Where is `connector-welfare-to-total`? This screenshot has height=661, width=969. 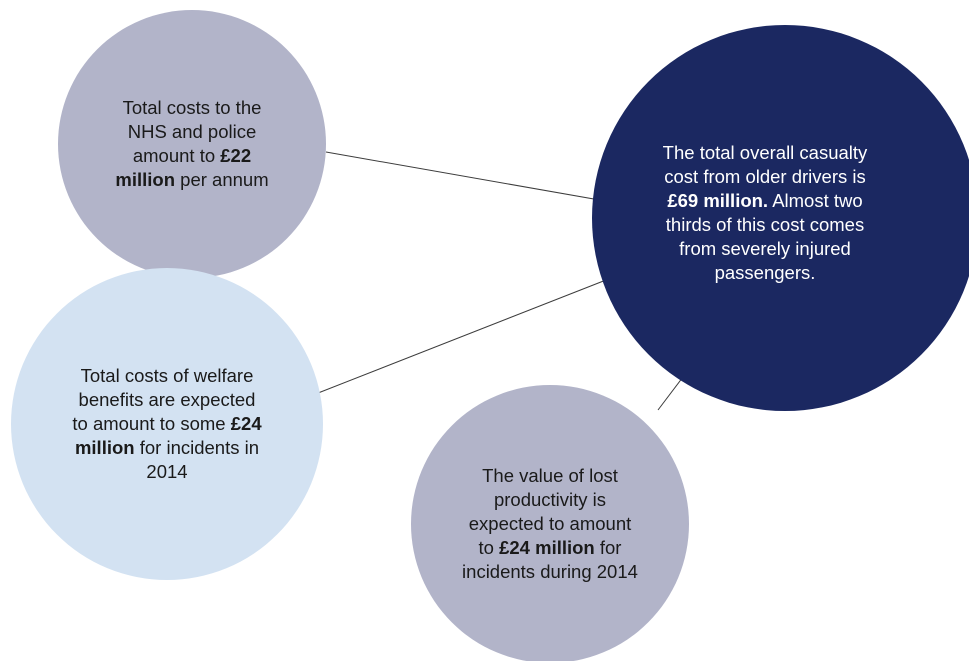
connector-welfare-to-total is located at coordinates (459, 337).